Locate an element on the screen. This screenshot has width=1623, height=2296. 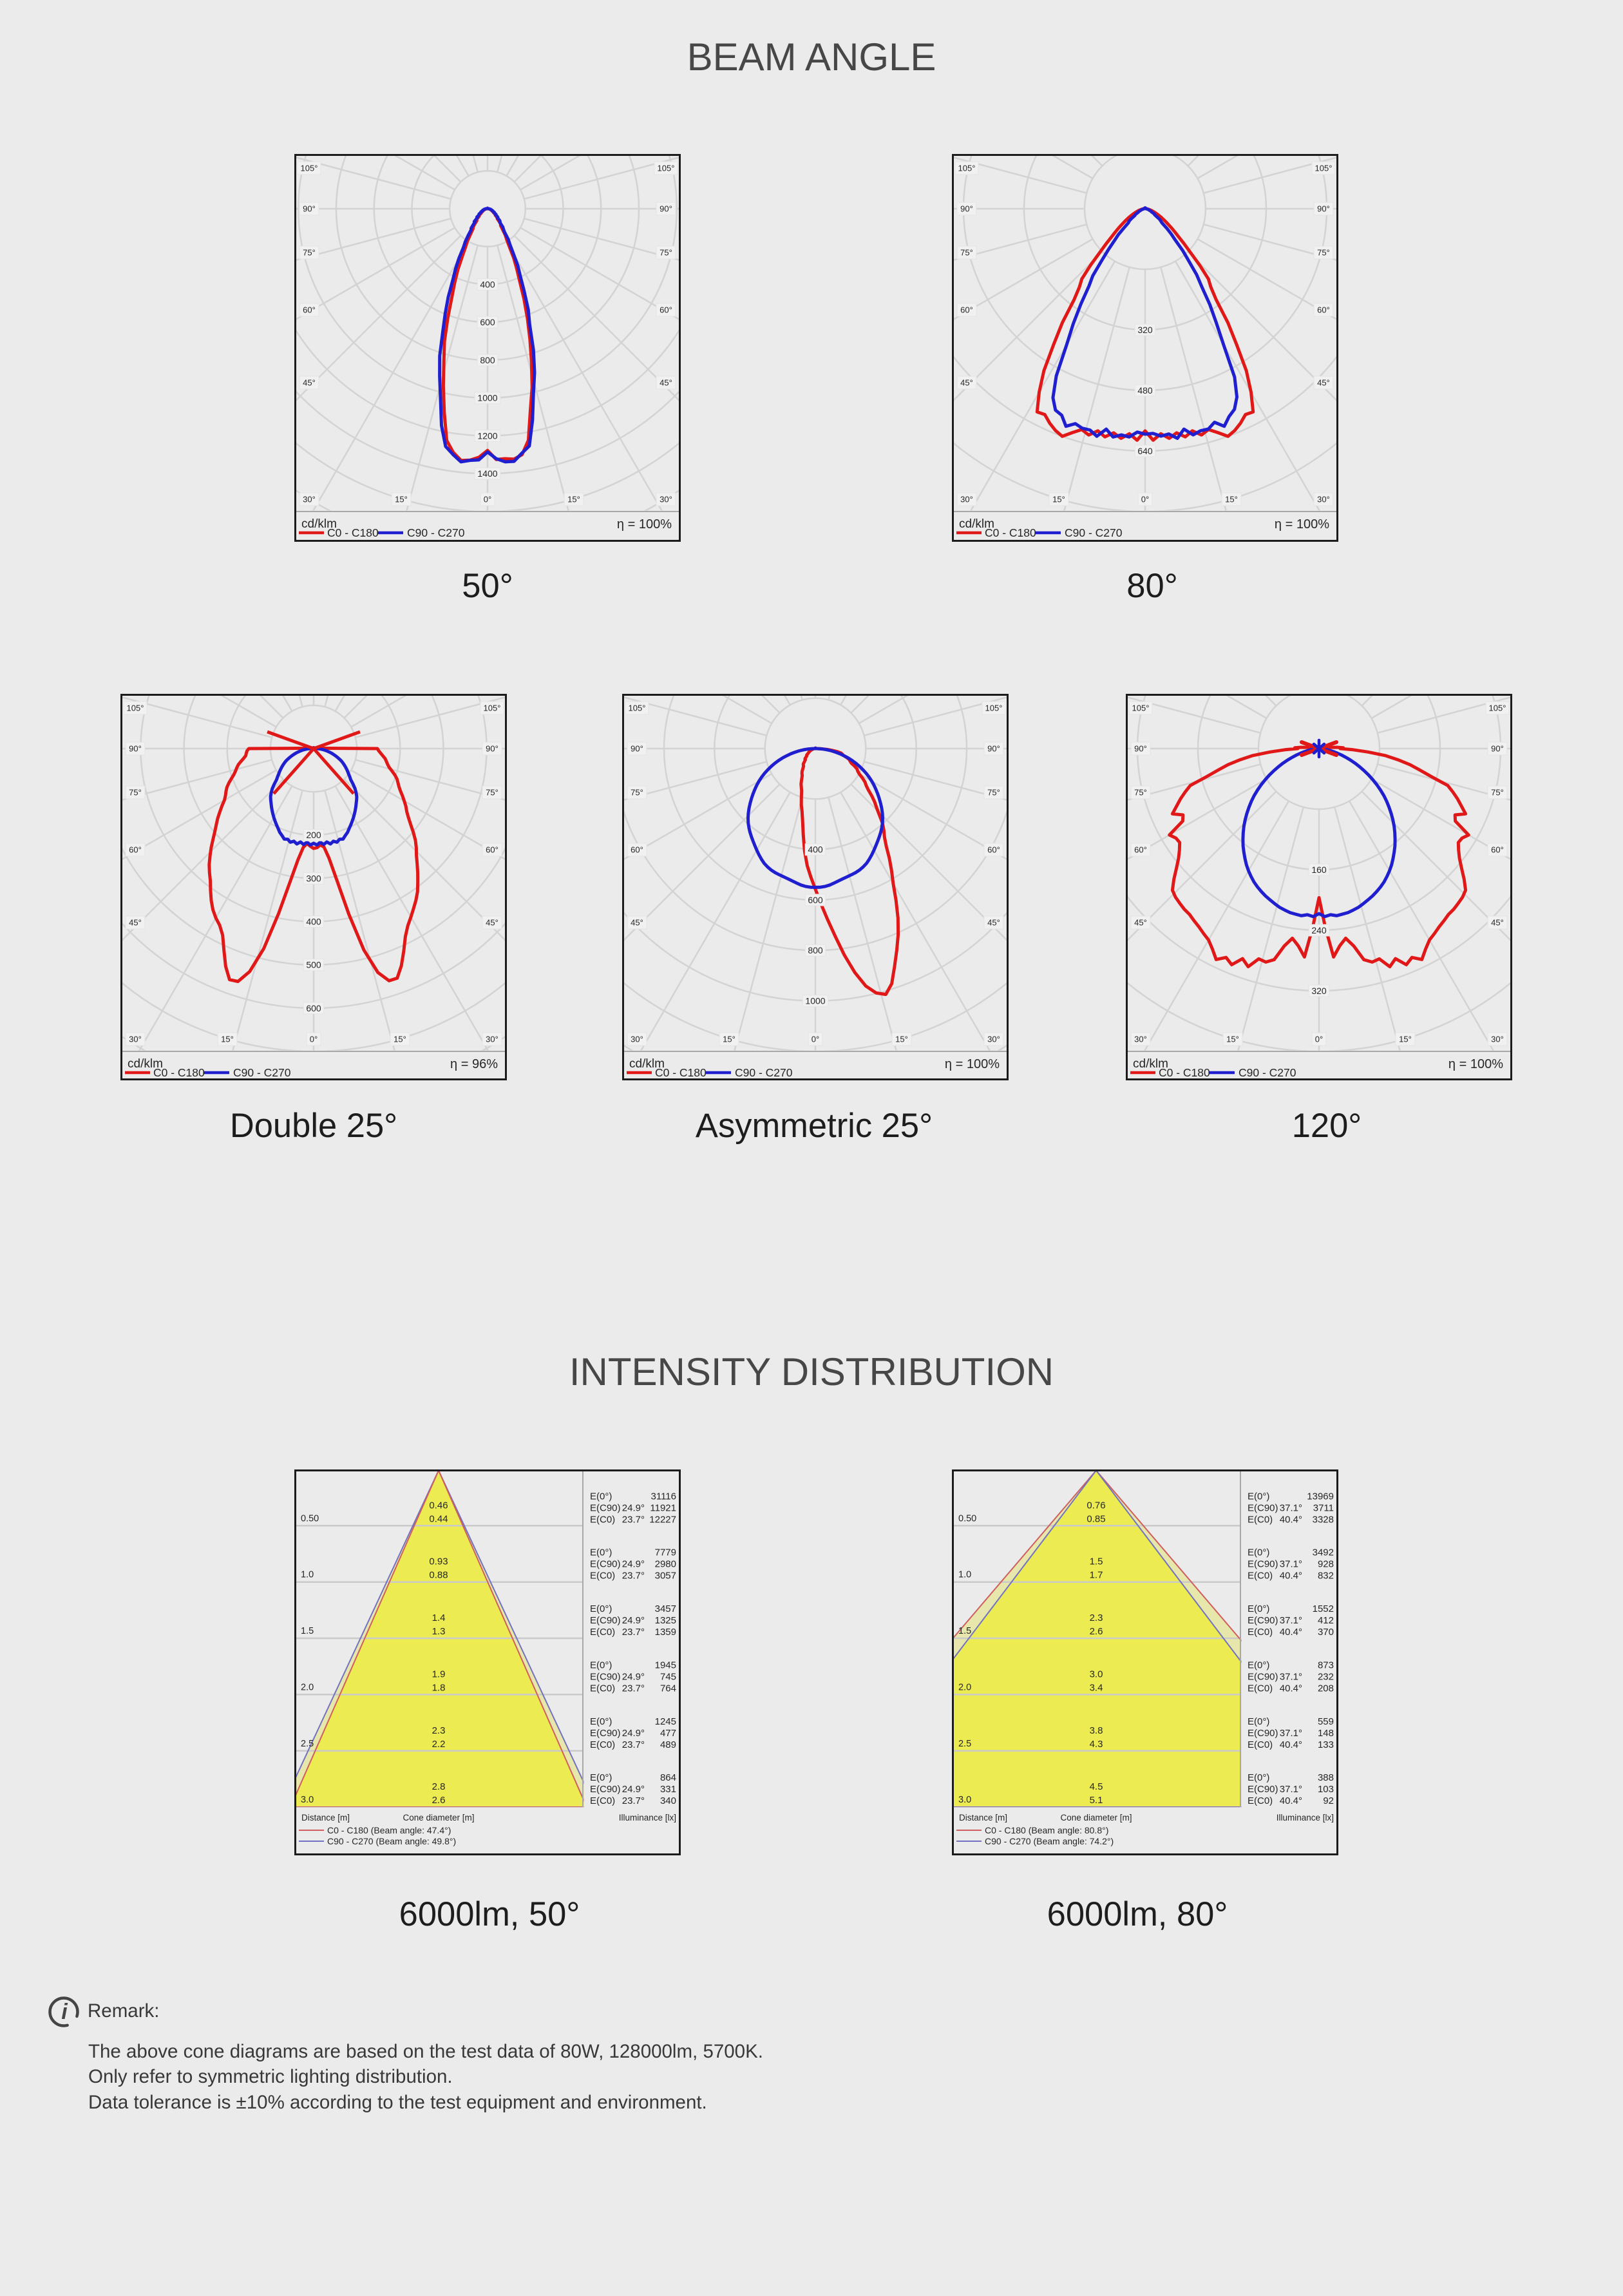
svg-text: 331 is located at coordinates (668, 1789).